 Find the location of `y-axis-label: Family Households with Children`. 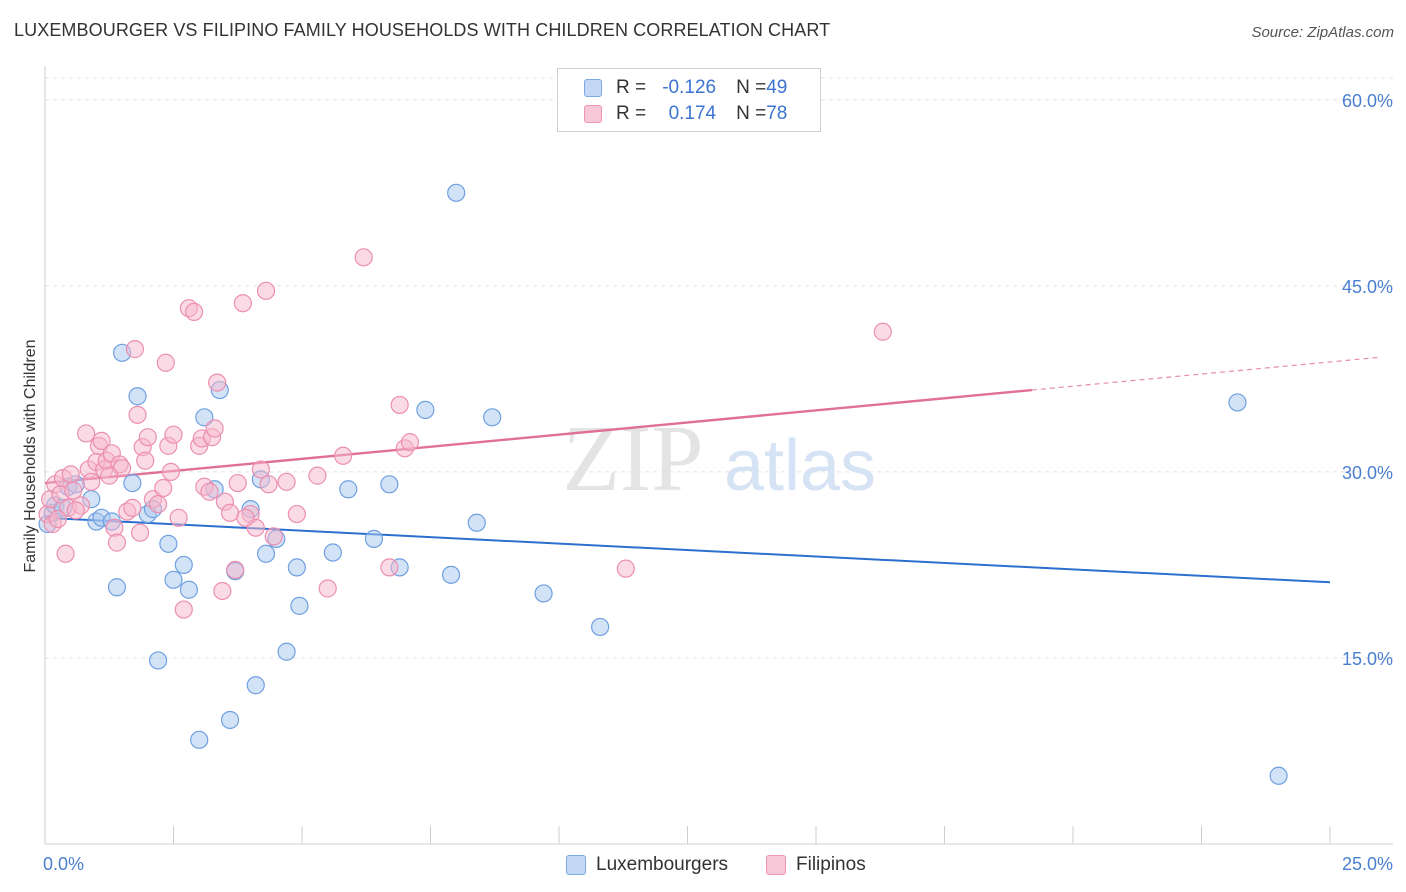

y-axis-label: Family Households with Children is located at coordinates (30, 456).